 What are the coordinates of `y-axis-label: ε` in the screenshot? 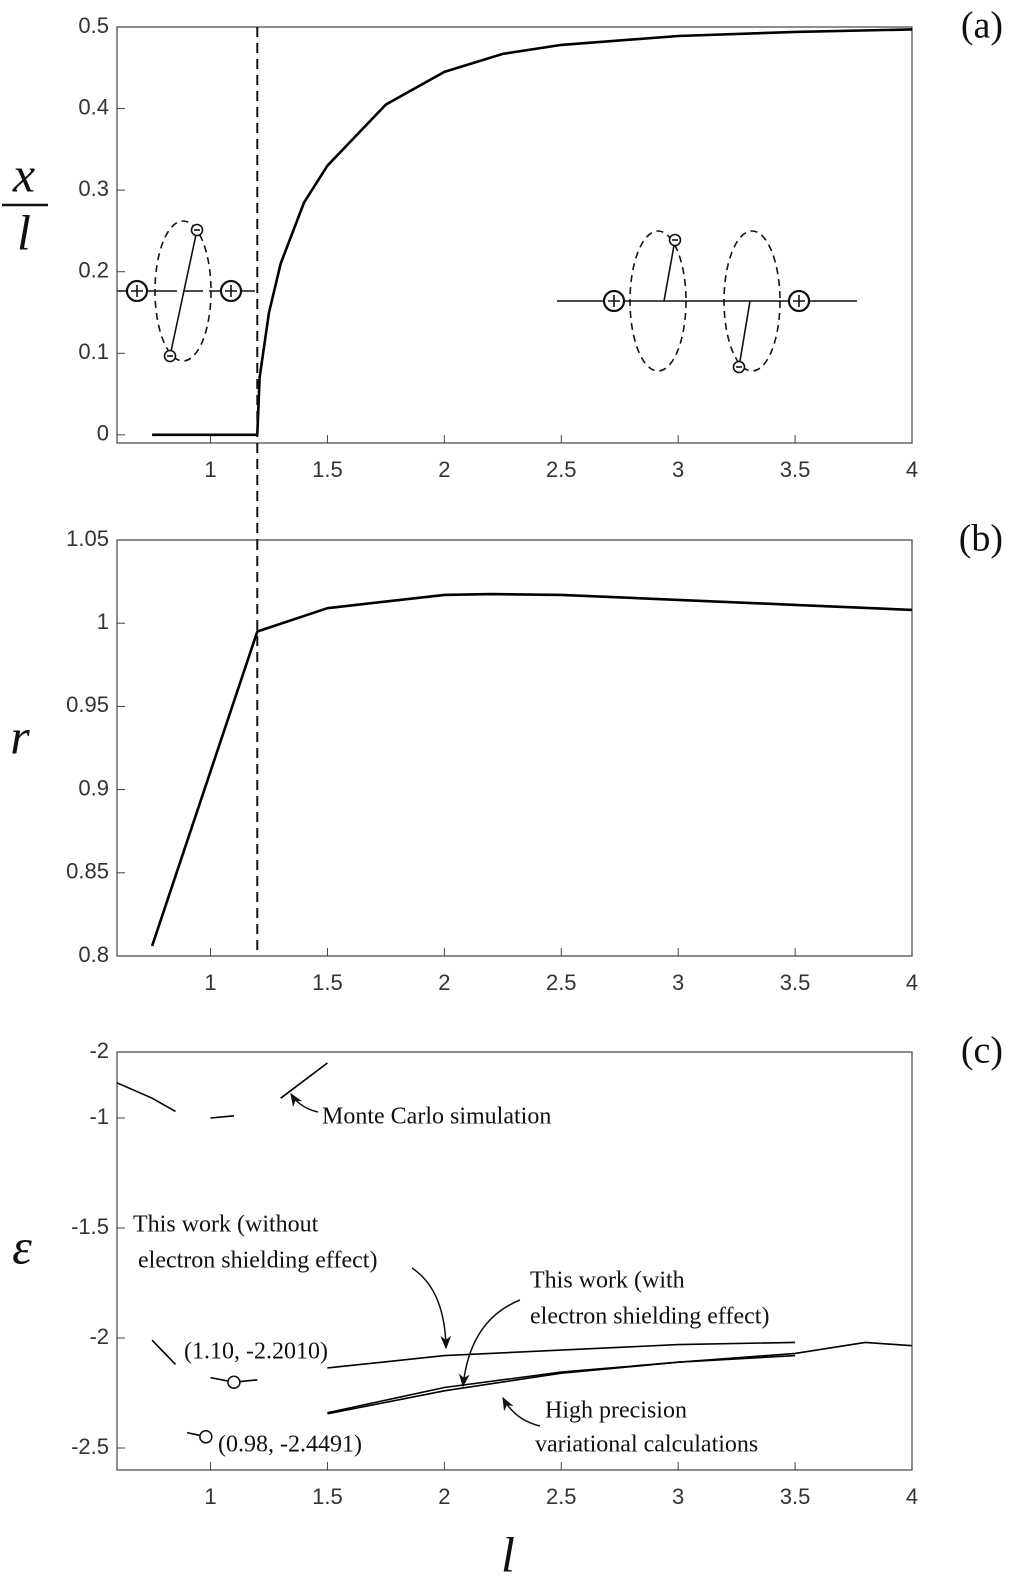 It's located at (22, 1246).